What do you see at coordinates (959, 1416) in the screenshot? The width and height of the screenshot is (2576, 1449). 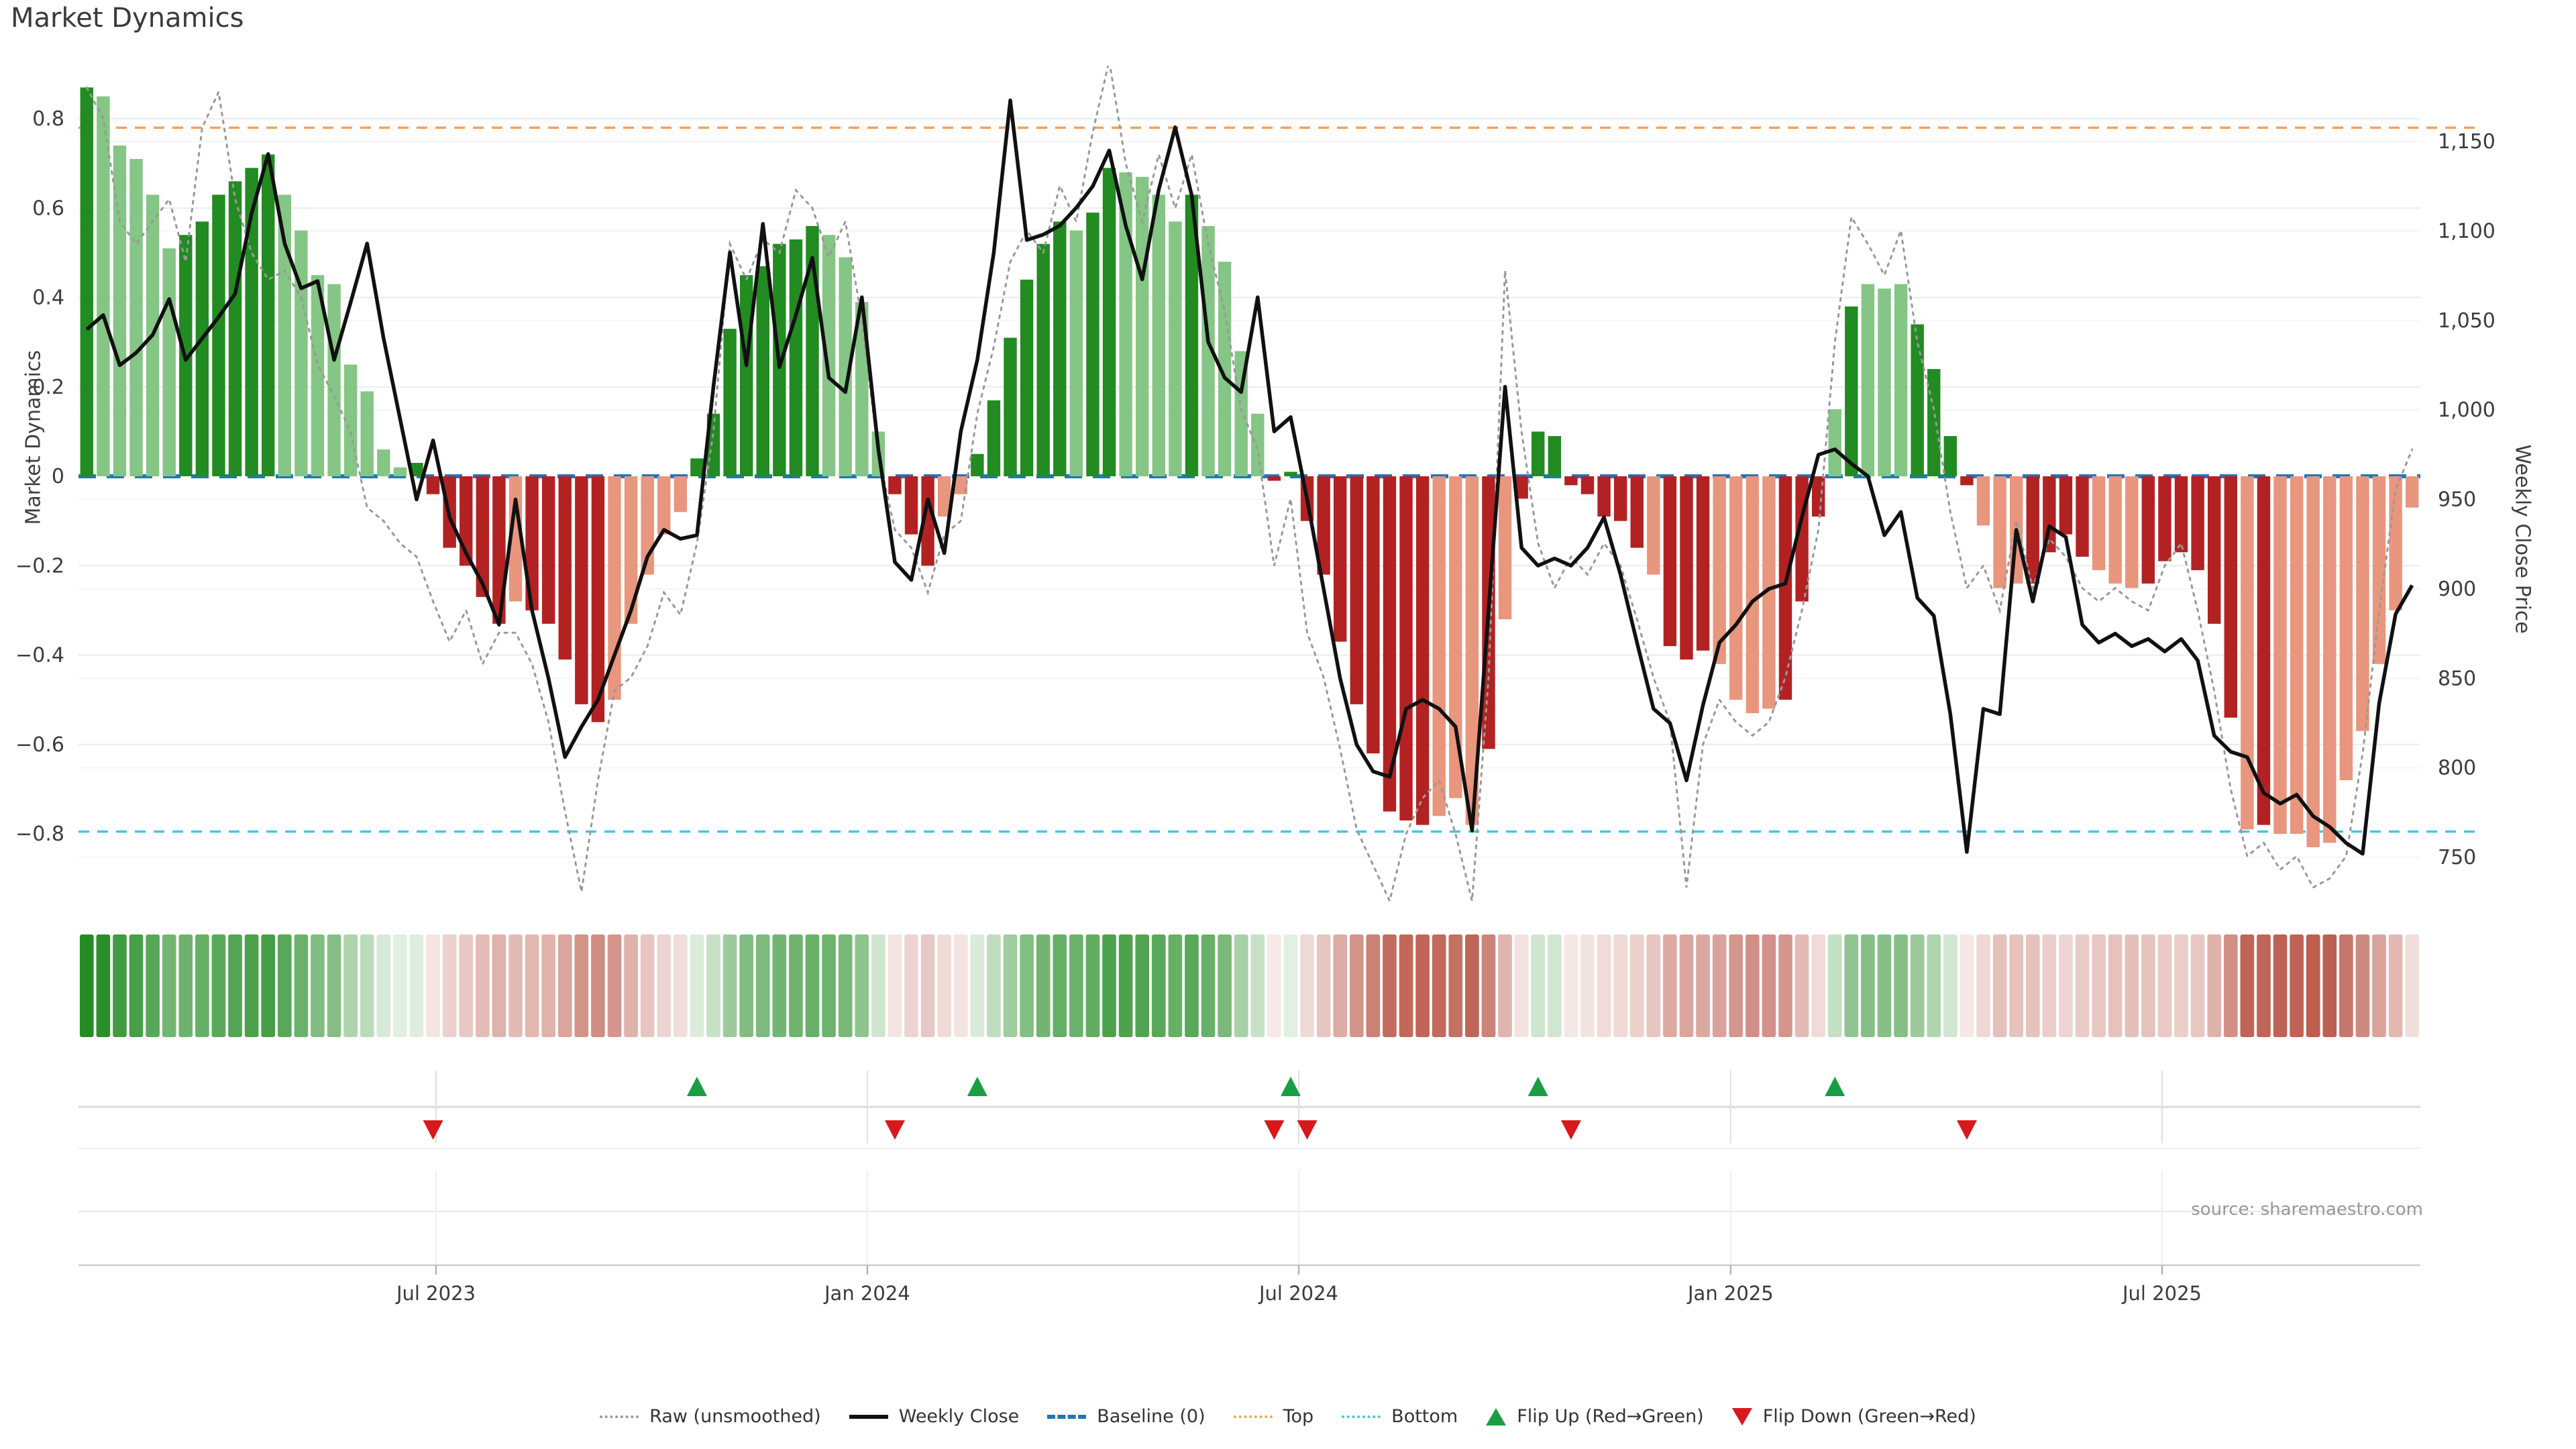 I see `legend-label: Weekly Close` at bounding box center [959, 1416].